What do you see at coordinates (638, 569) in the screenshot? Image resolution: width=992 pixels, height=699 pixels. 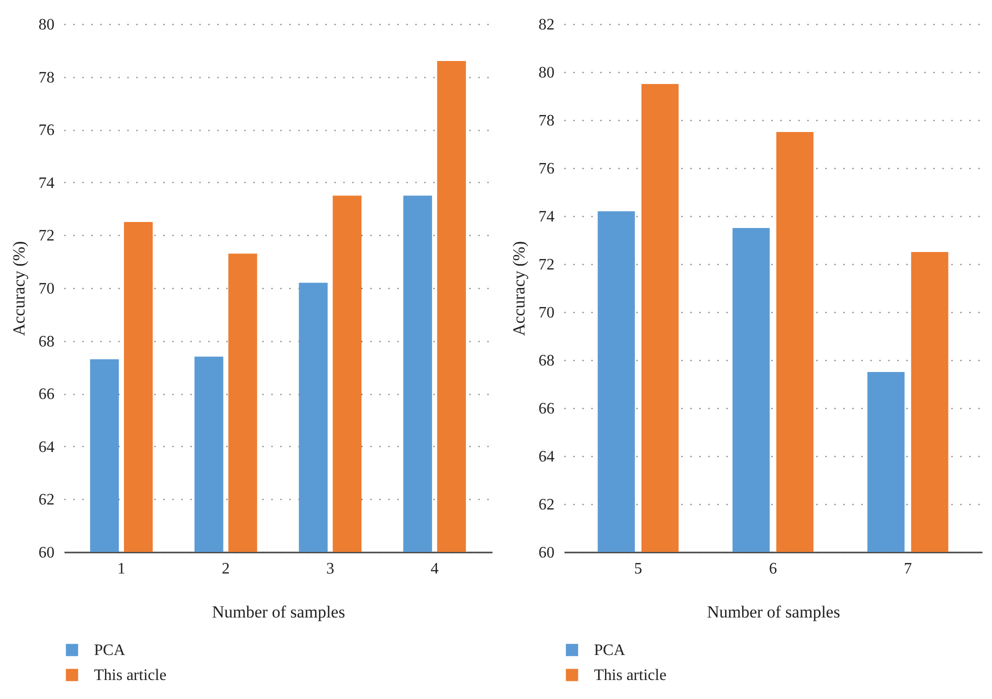 I see `x-tick-label: 5` at bounding box center [638, 569].